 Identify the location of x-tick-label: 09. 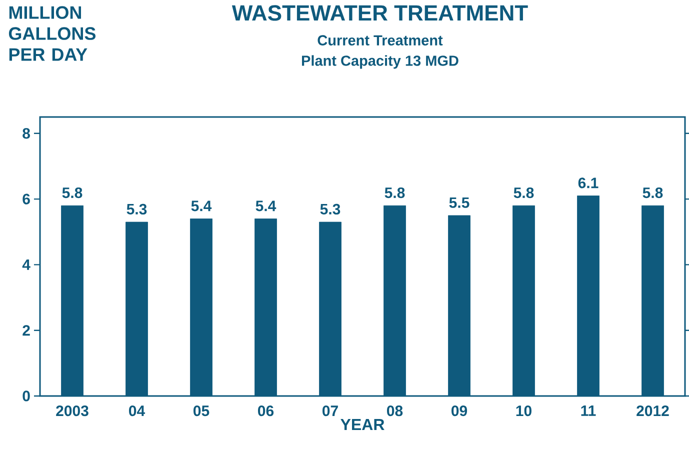
(460, 411).